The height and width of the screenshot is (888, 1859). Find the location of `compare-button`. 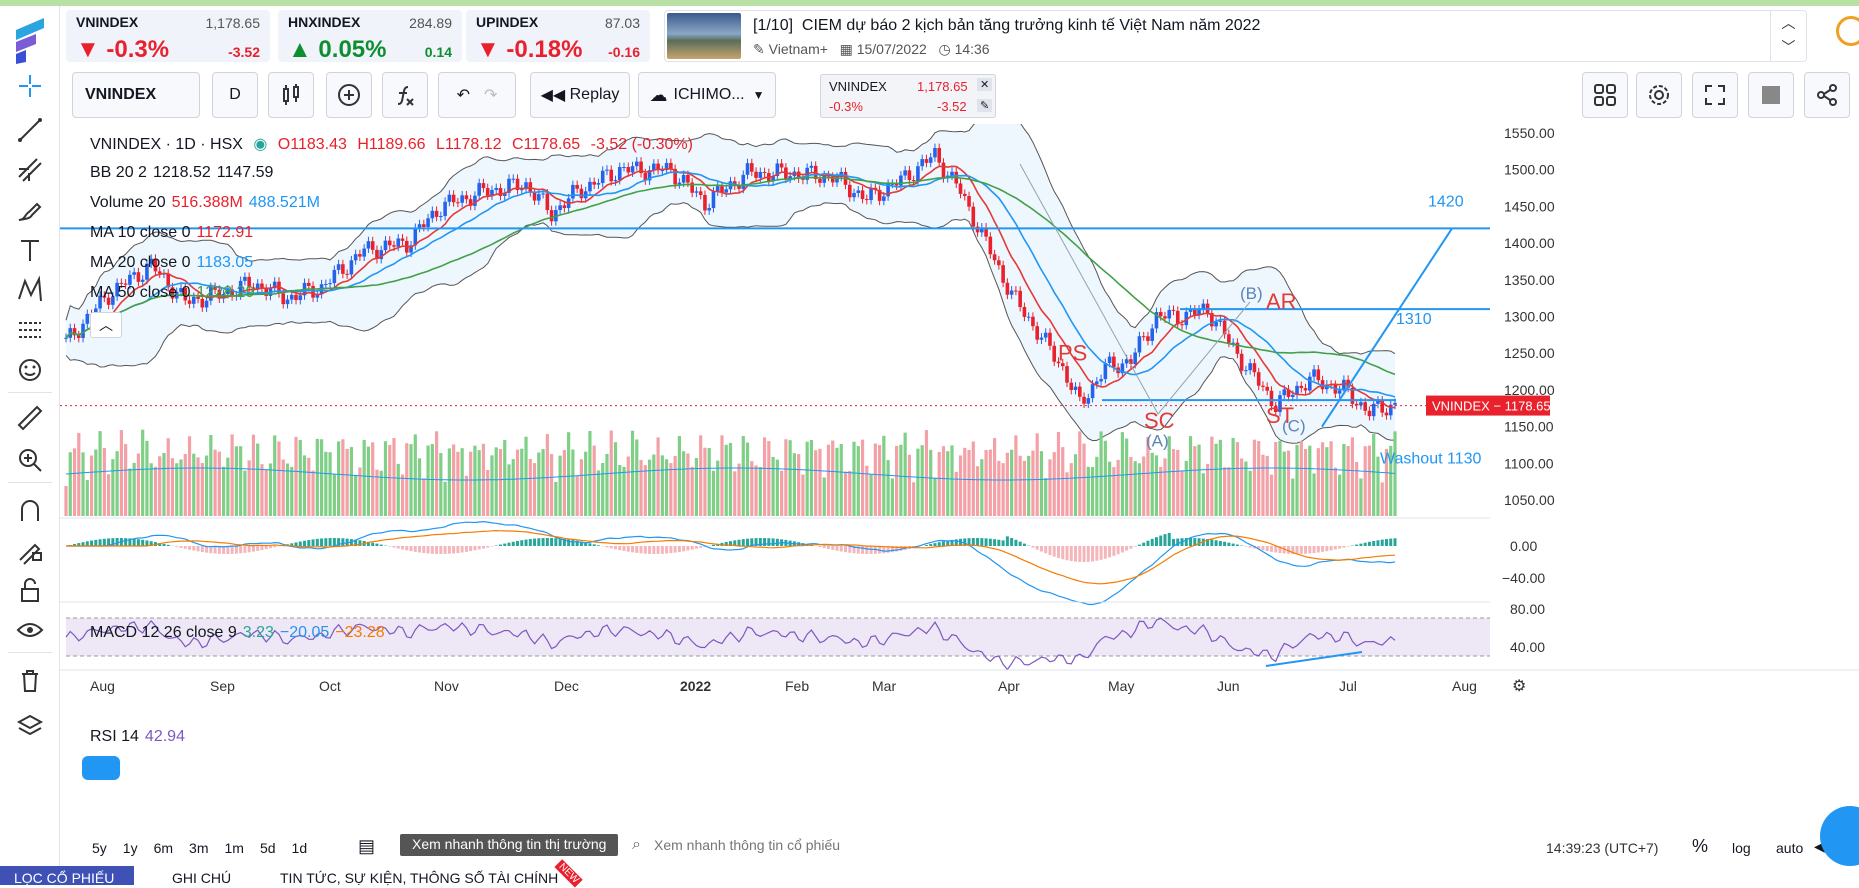

compare-button is located at coordinates (349, 95).